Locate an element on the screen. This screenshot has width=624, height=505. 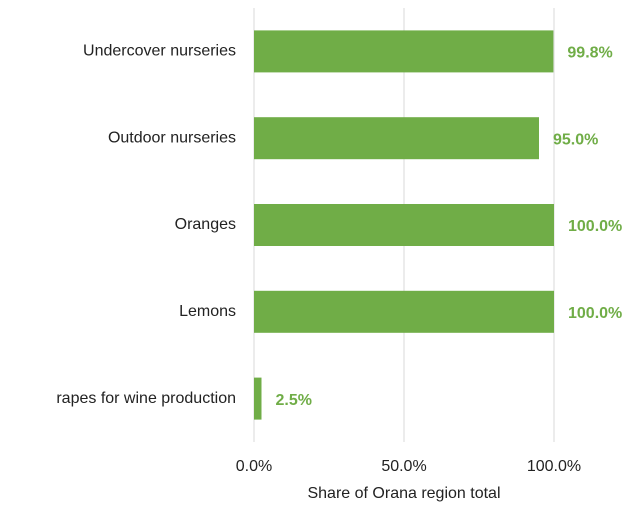
value-label: 2.5% is located at coordinates (294, 400).